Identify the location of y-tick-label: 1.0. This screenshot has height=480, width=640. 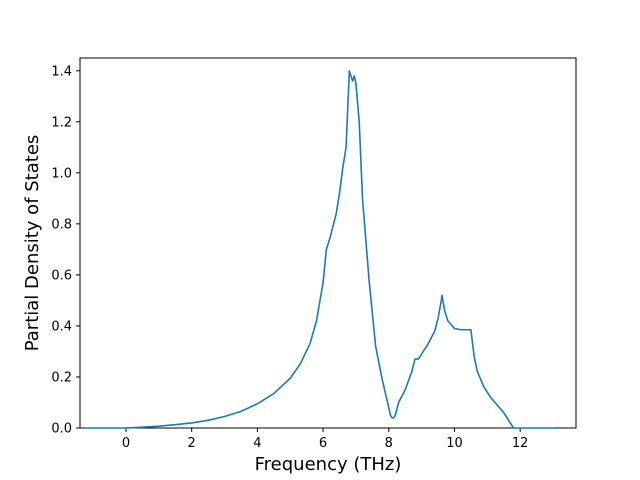
(61, 173).